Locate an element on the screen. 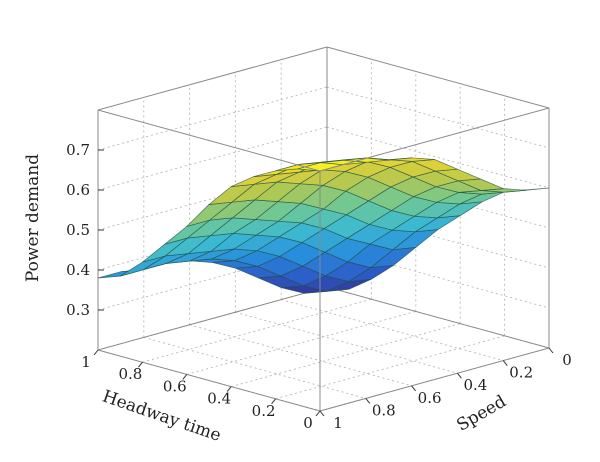 Image resolution: width=600 pixels, height=462 pixels. y-tick-label-1: 0.2 is located at coordinates (264, 411).